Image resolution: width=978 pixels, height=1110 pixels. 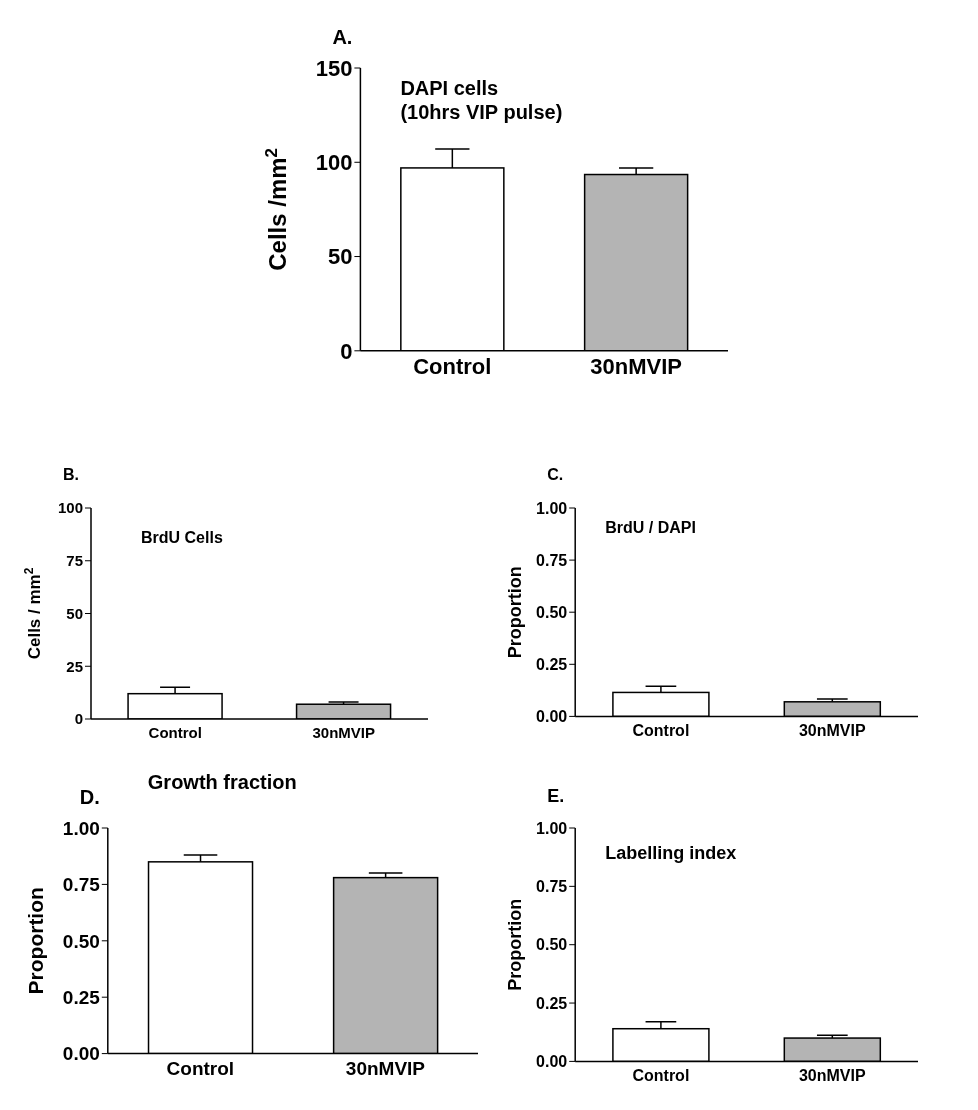 What do you see at coordinates (222, 782) in the screenshot?
I see `chart-title: Growth fraction` at bounding box center [222, 782].